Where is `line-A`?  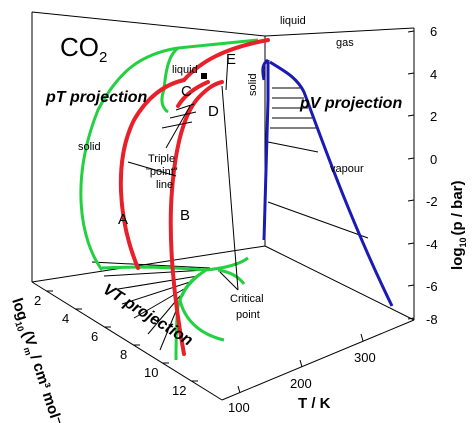 line-A is located at coordinates (152, 174).